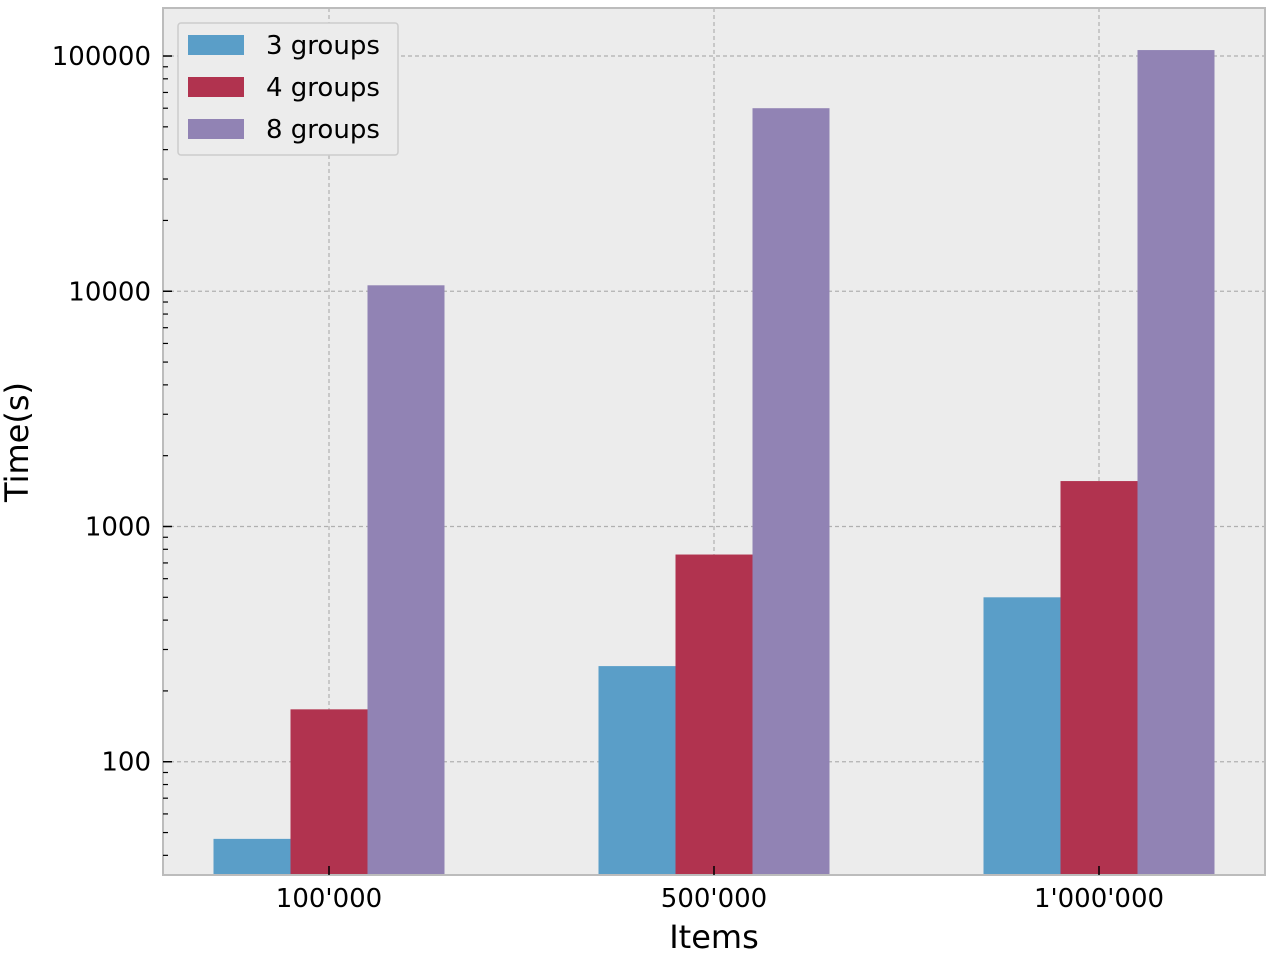  I want to click on y-tick-label: 100, so click(126, 763).